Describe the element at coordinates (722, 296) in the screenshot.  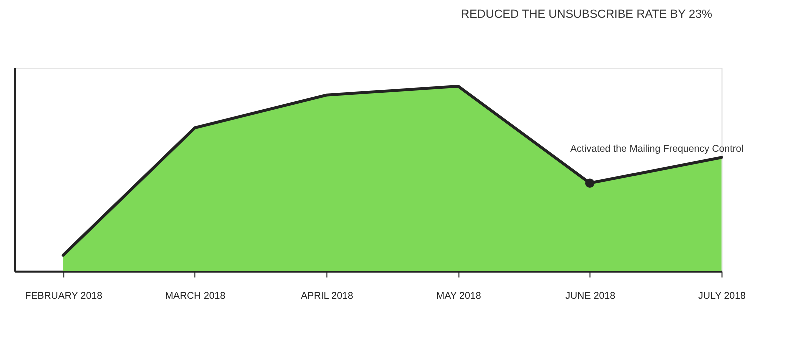
I see `x-tick-label: JULY 2018` at that location.